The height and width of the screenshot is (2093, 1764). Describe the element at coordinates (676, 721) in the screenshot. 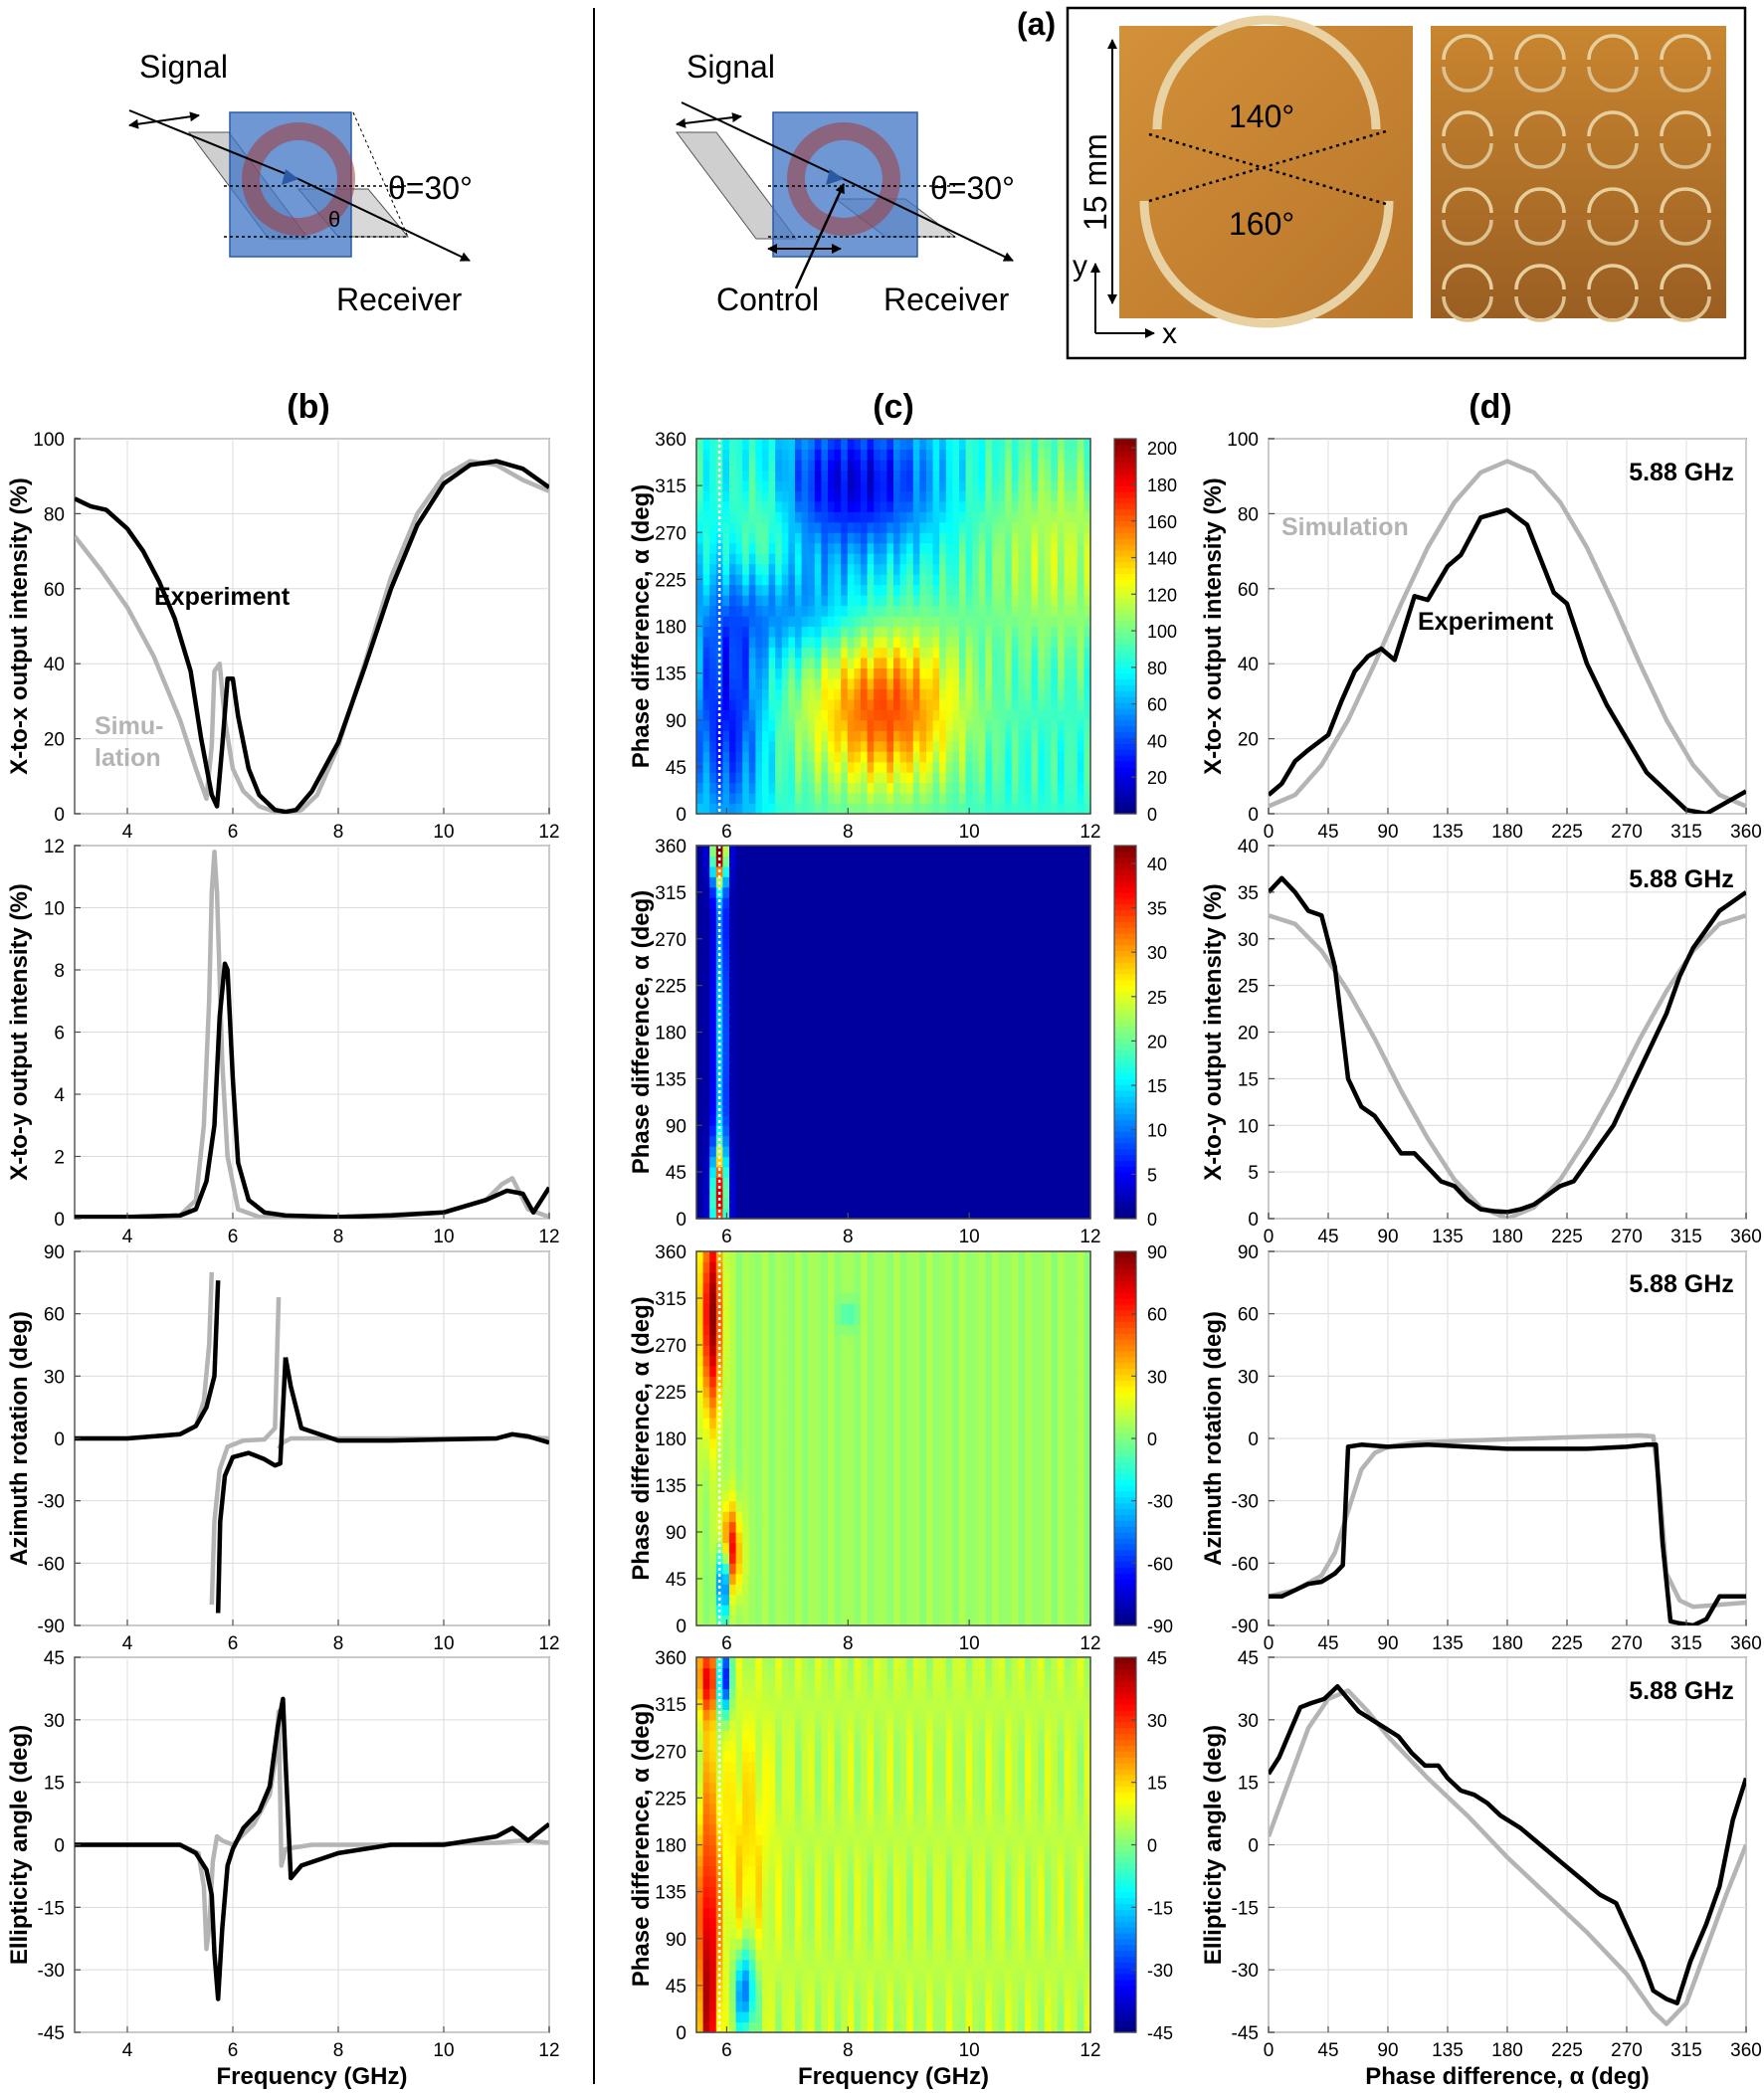

I see `y-tick-label: 90` at that location.